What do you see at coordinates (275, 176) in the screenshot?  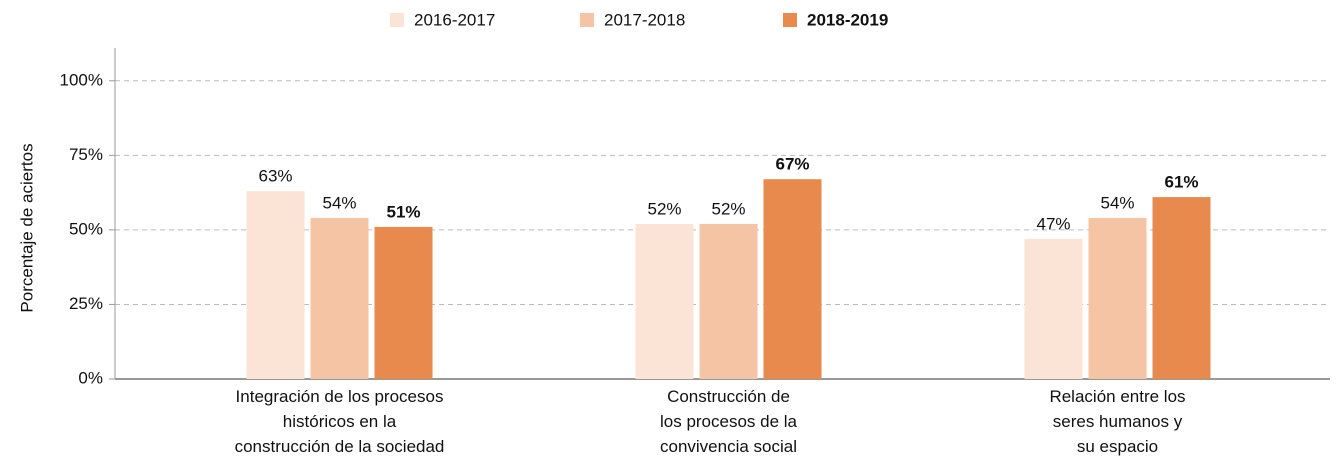 I see `data-label: 63%` at bounding box center [275, 176].